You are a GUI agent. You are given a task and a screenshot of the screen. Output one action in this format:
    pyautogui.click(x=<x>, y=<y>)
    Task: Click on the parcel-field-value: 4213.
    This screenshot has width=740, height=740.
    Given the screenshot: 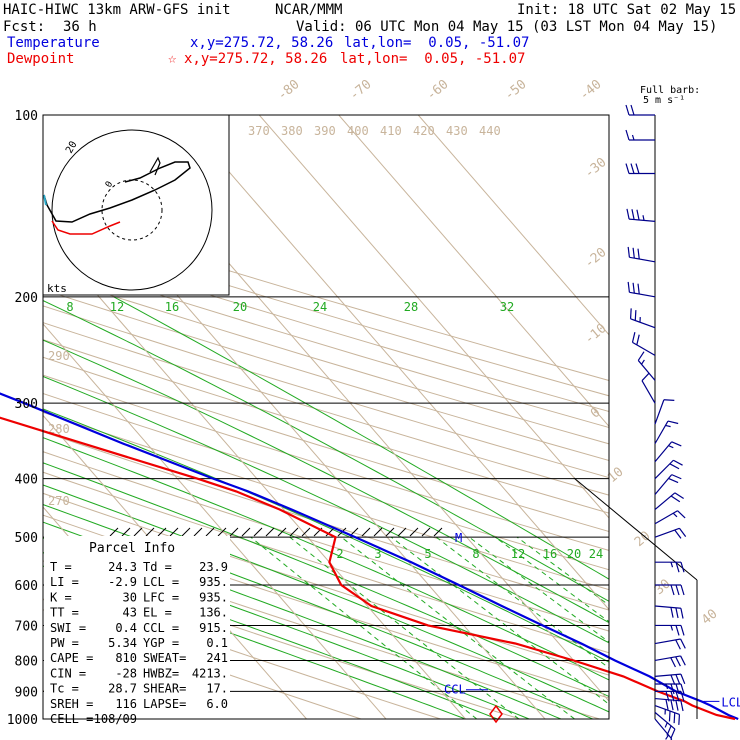 What is the action you would take?
    pyautogui.click(x=210, y=673)
    